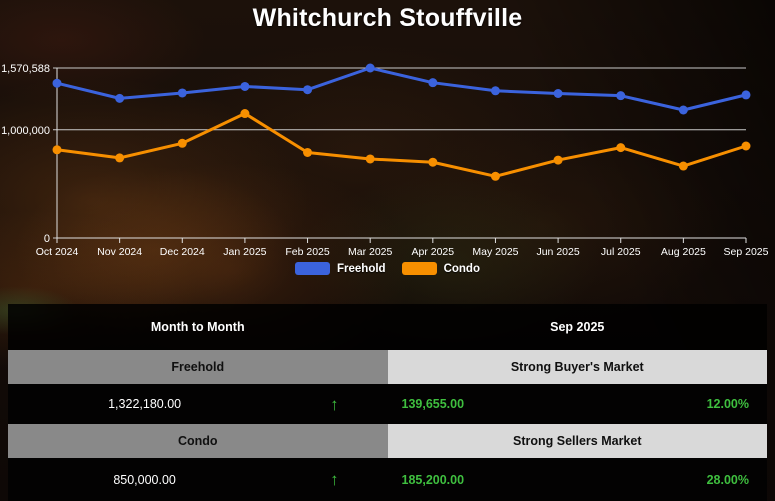  I want to click on svg-text: Aug 2025, so click(683, 252).